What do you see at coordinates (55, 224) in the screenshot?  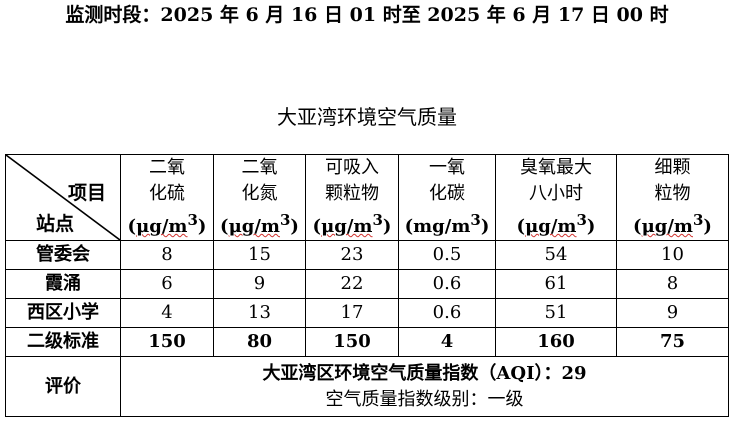 I see `corner-site-label: 站点` at bounding box center [55, 224].